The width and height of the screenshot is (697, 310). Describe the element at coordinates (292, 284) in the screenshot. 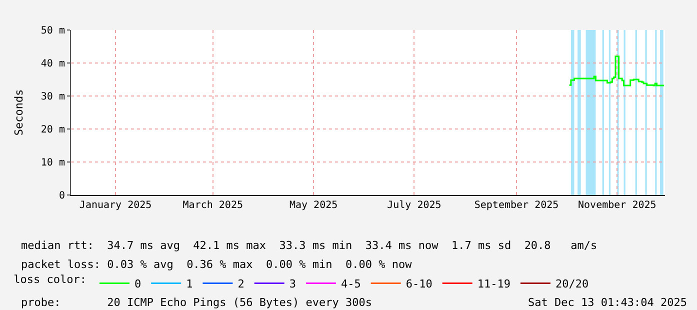

I see `legend-label: 3` at that location.